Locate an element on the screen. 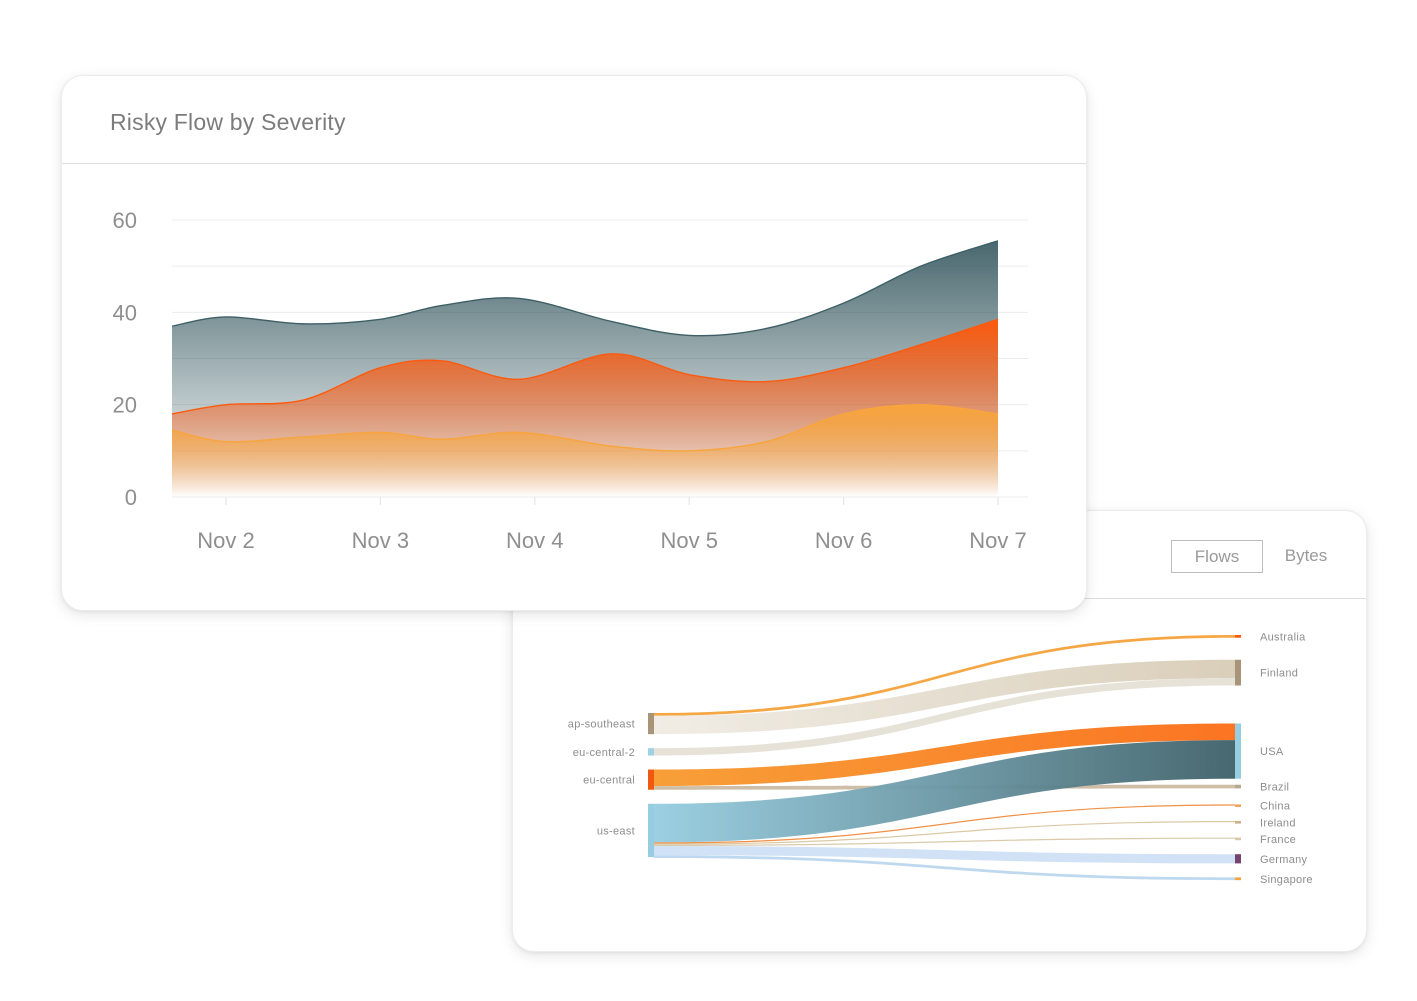 The image size is (1417, 1001). flows-toggle-button: Flows is located at coordinates (1217, 556).